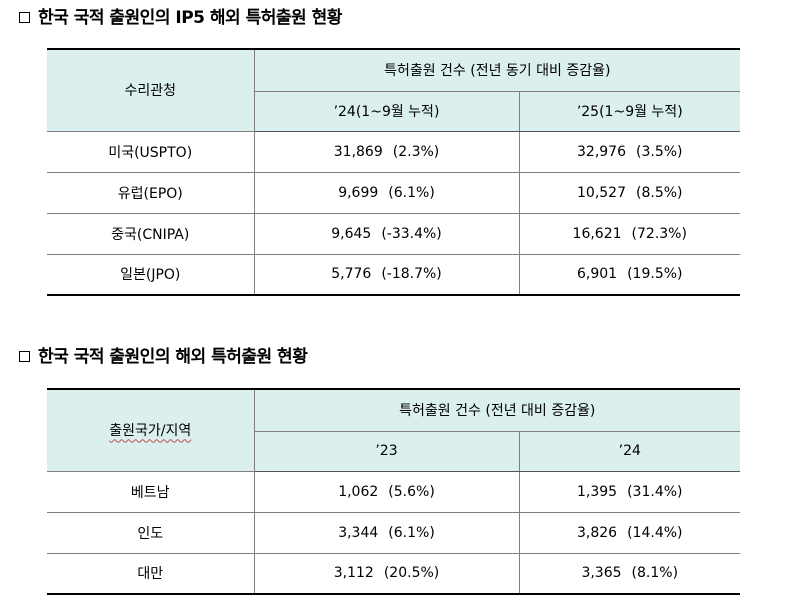  I want to click on table-row: 유럽(EPO) 9,699 (6.1%) 10,527 (8.5%), so click(393, 192).